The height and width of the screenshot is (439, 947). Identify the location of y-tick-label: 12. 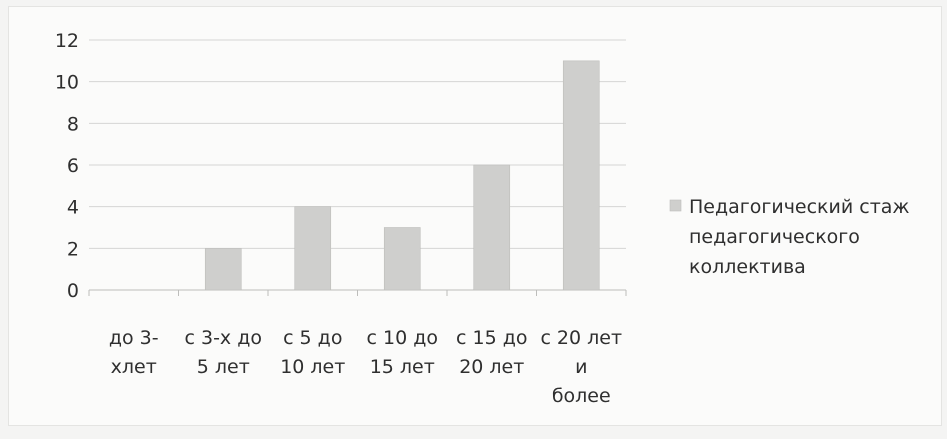
(67, 41).